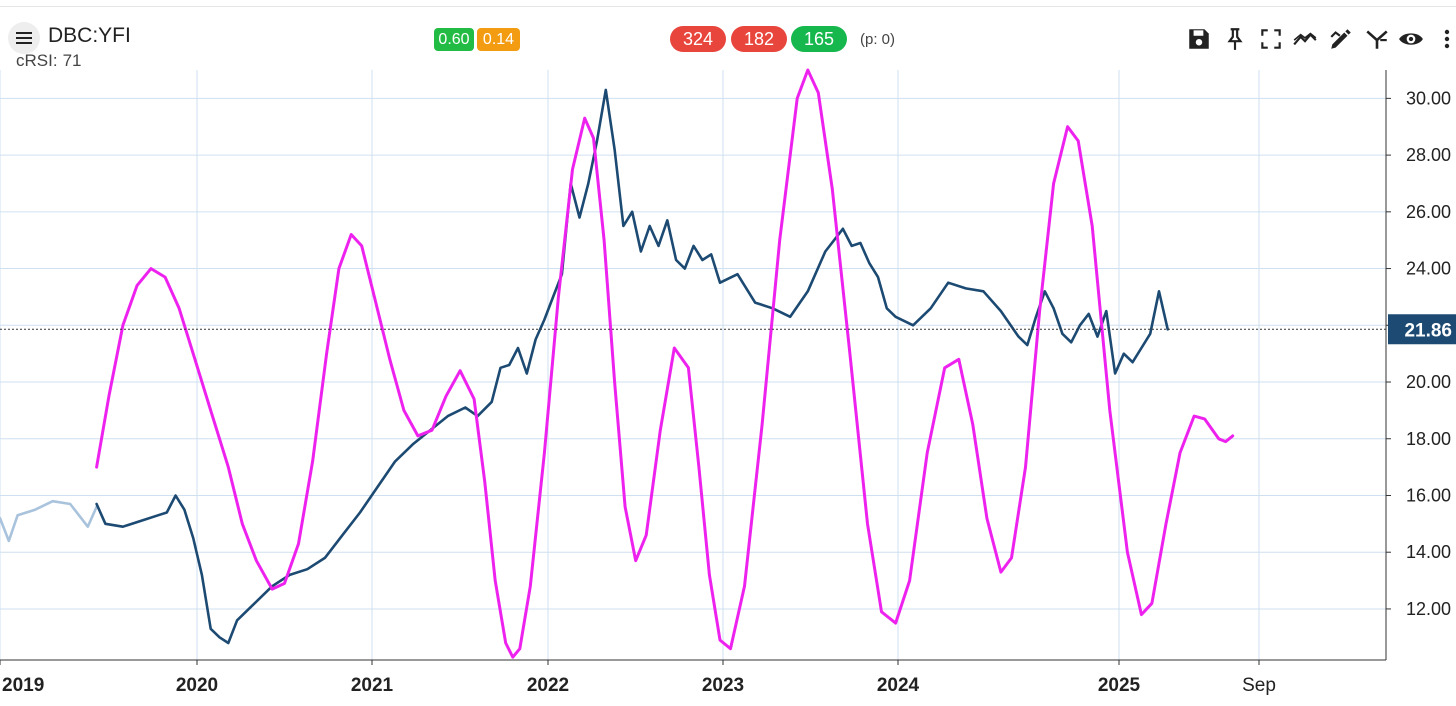 The height and width of the screenshot is (706, 1456). What do you see at coordinates (1428, 439) in the screenshot?
I see `y-tick-label: 18.00` at bounding box center [1428, 439].